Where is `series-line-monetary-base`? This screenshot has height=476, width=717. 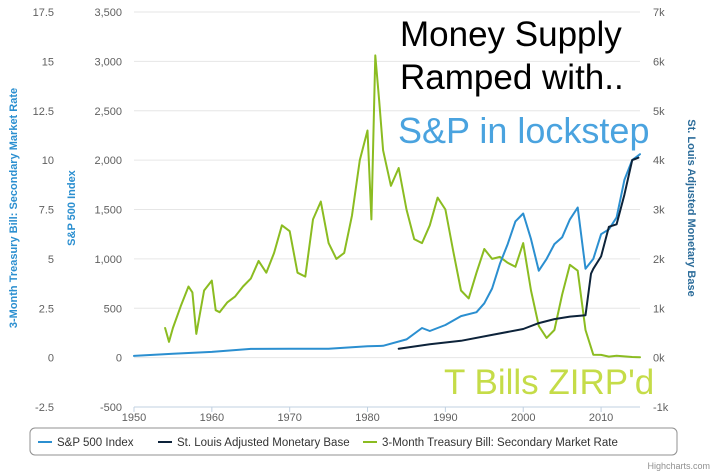
series-line-monetary-base is located at coordinates (518, 253).